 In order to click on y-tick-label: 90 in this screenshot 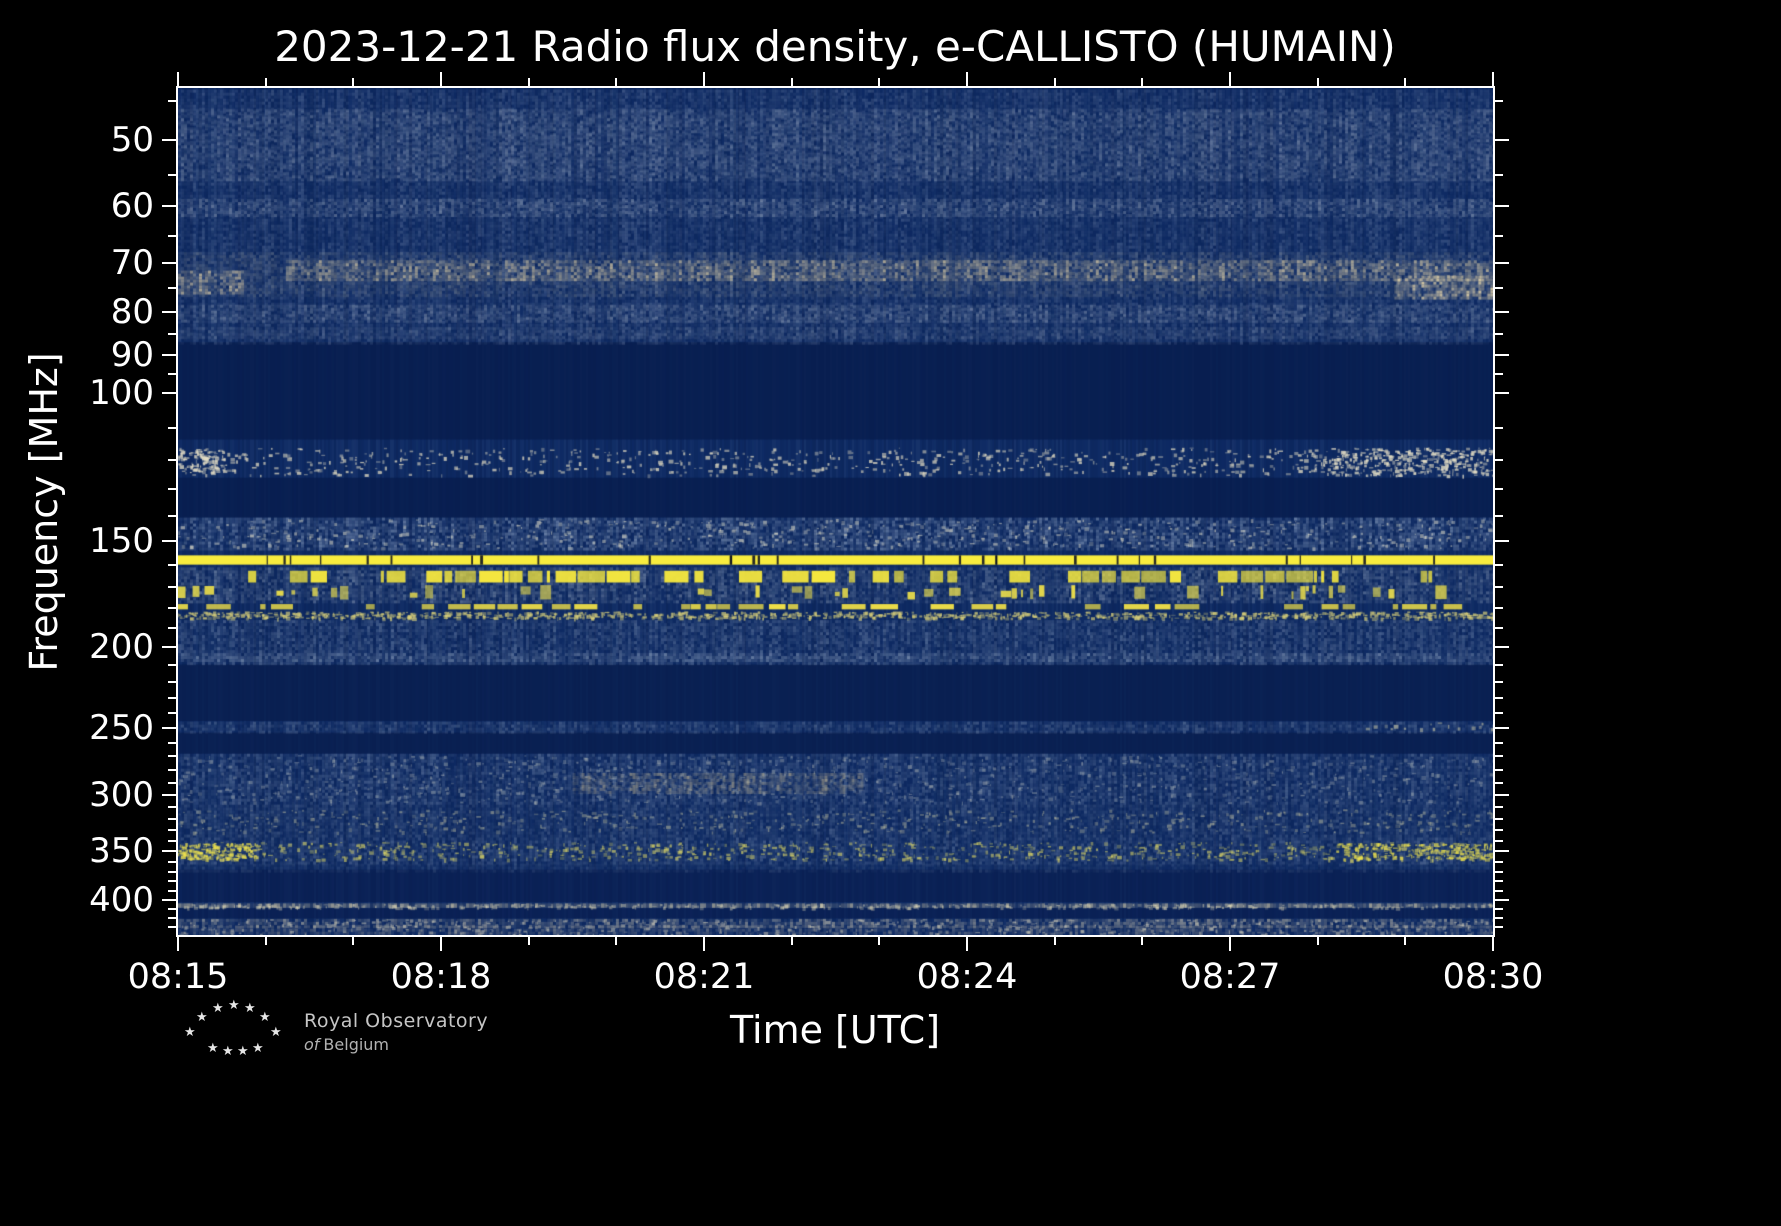, I will do `click(132, 354)`.